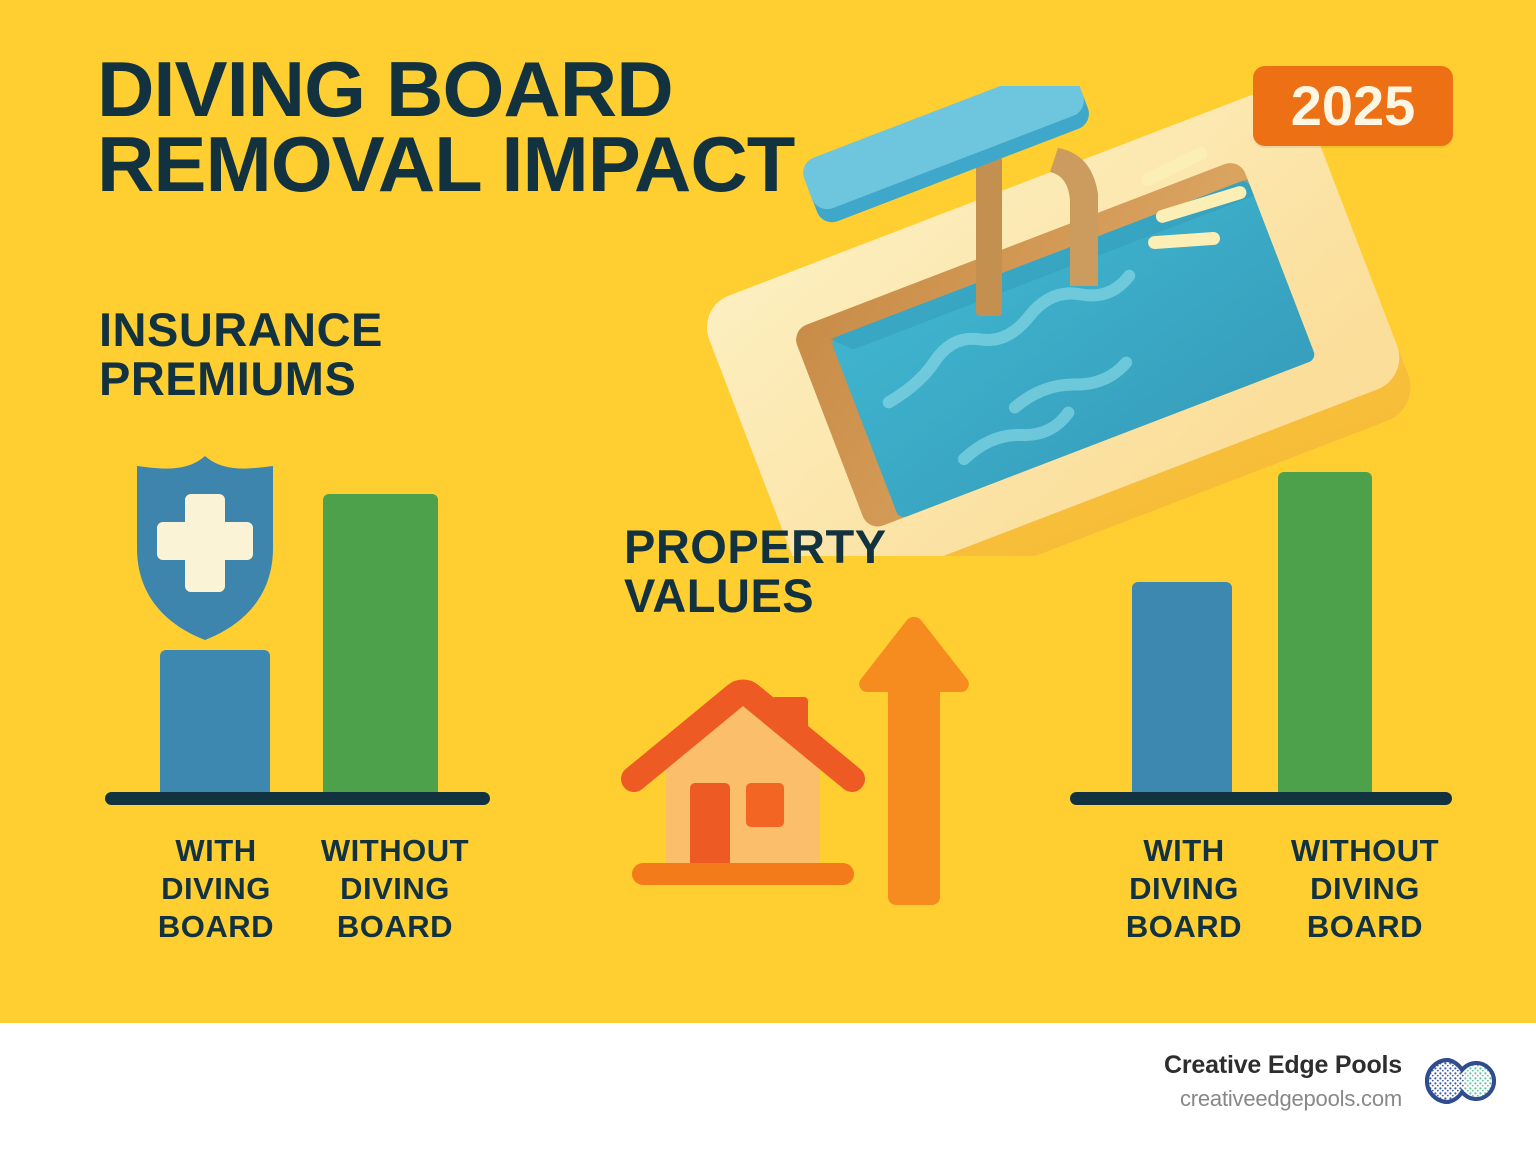 Image resolution: width=1536 pixels, height=1154 pixels. I want to click on section-heading-insurance: INSURANCE PREMIUMS, so click(241, 354).